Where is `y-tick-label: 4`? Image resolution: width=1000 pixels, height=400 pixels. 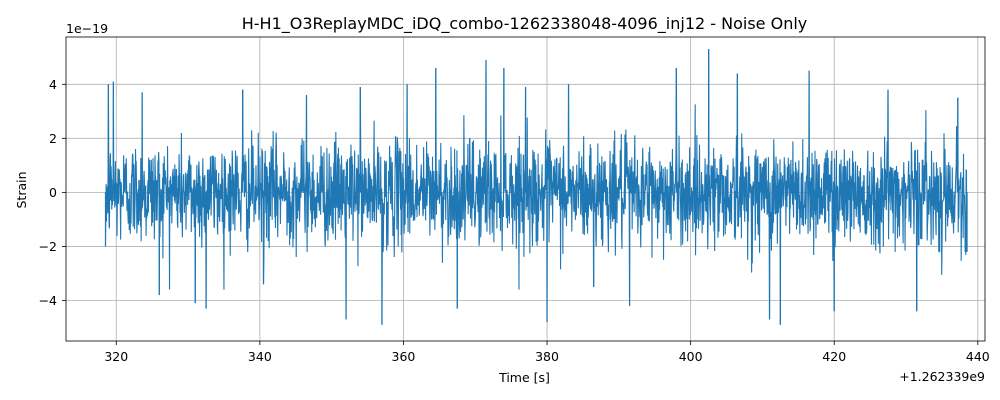 y-tick-label: 4 is located at coordinates (53, 84).